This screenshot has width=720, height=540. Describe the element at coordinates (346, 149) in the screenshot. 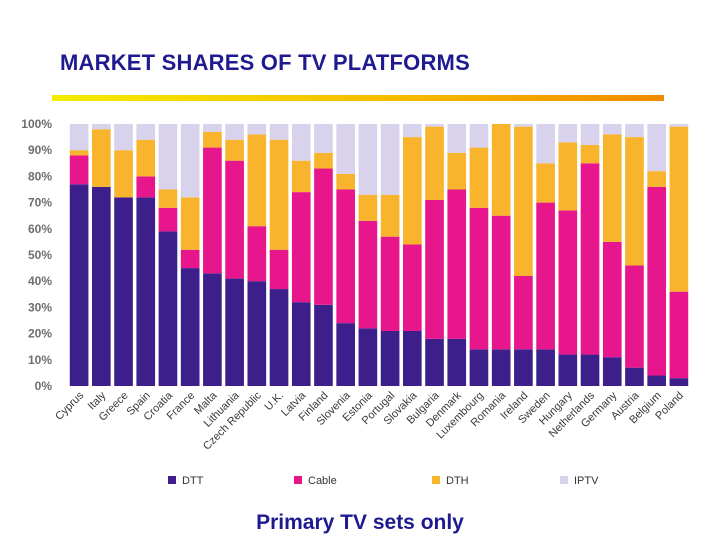

I see `bar-segment-iptv-slovenia` at that location.